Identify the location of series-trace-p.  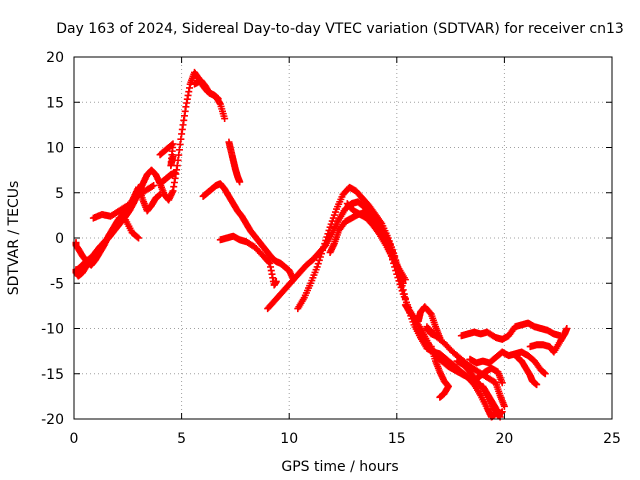
(439, 372).